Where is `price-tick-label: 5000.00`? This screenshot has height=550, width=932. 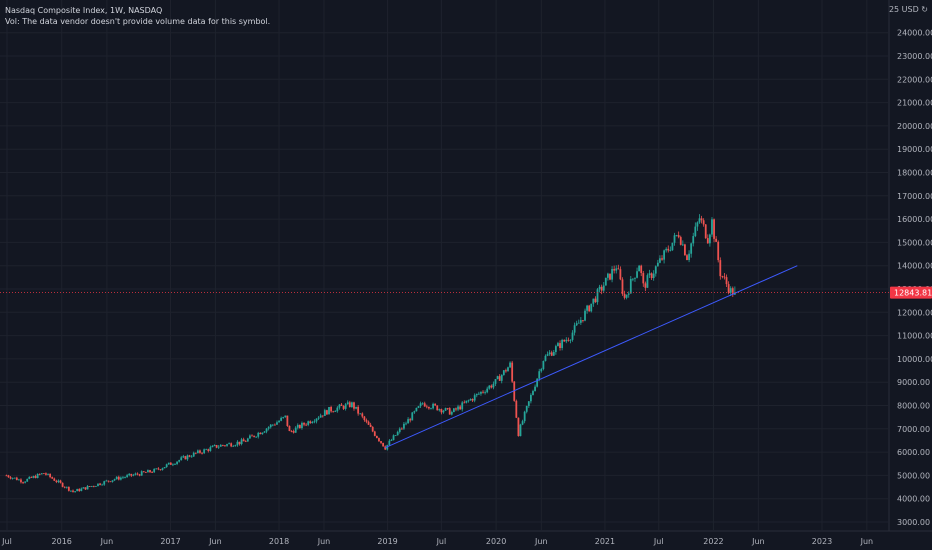 price-tick-label: 5000.00 is located at coordinates (913, 475).